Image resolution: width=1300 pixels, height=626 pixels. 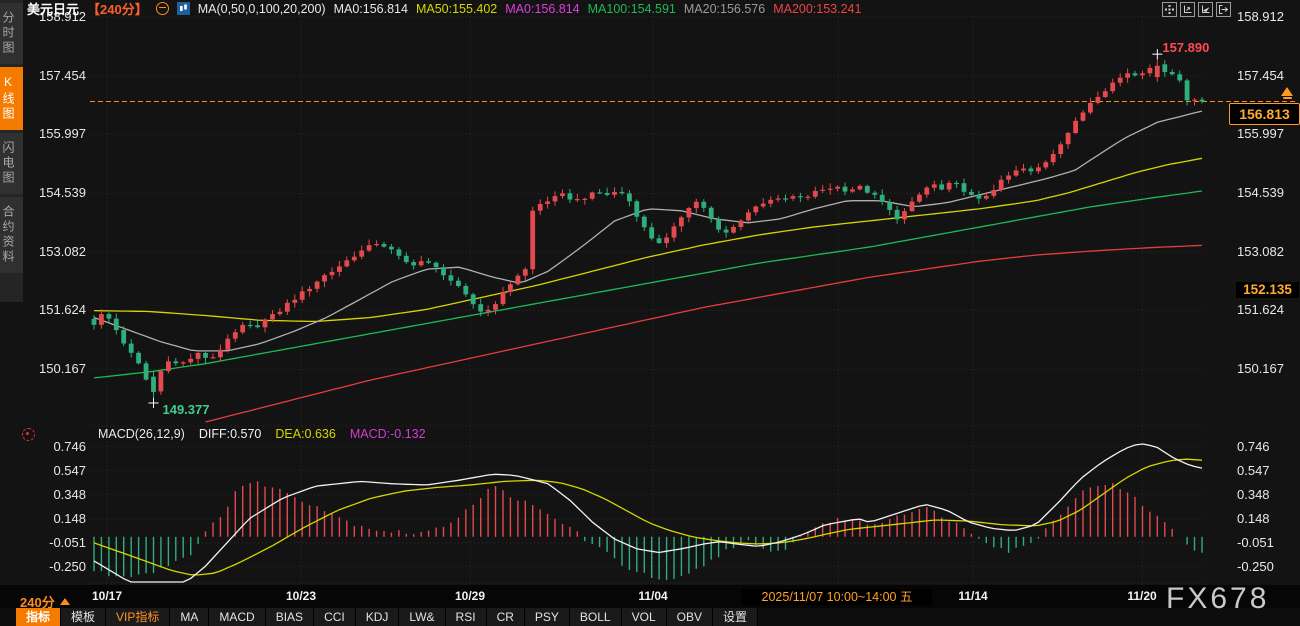 I want to click on last-price-box: 156.813, so click(x=1264, y=114).